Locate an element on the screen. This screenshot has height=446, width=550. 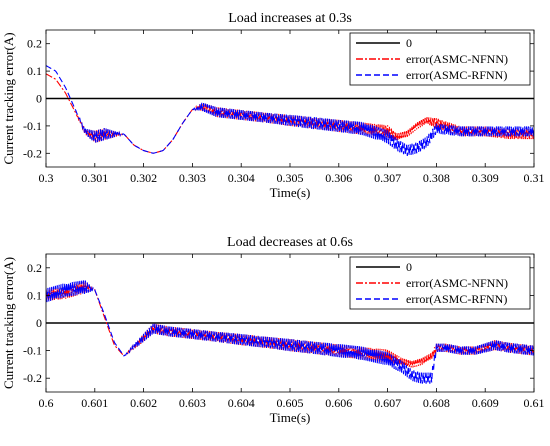
x-tick-label: 0.602 is located at coordinates (143, 403).